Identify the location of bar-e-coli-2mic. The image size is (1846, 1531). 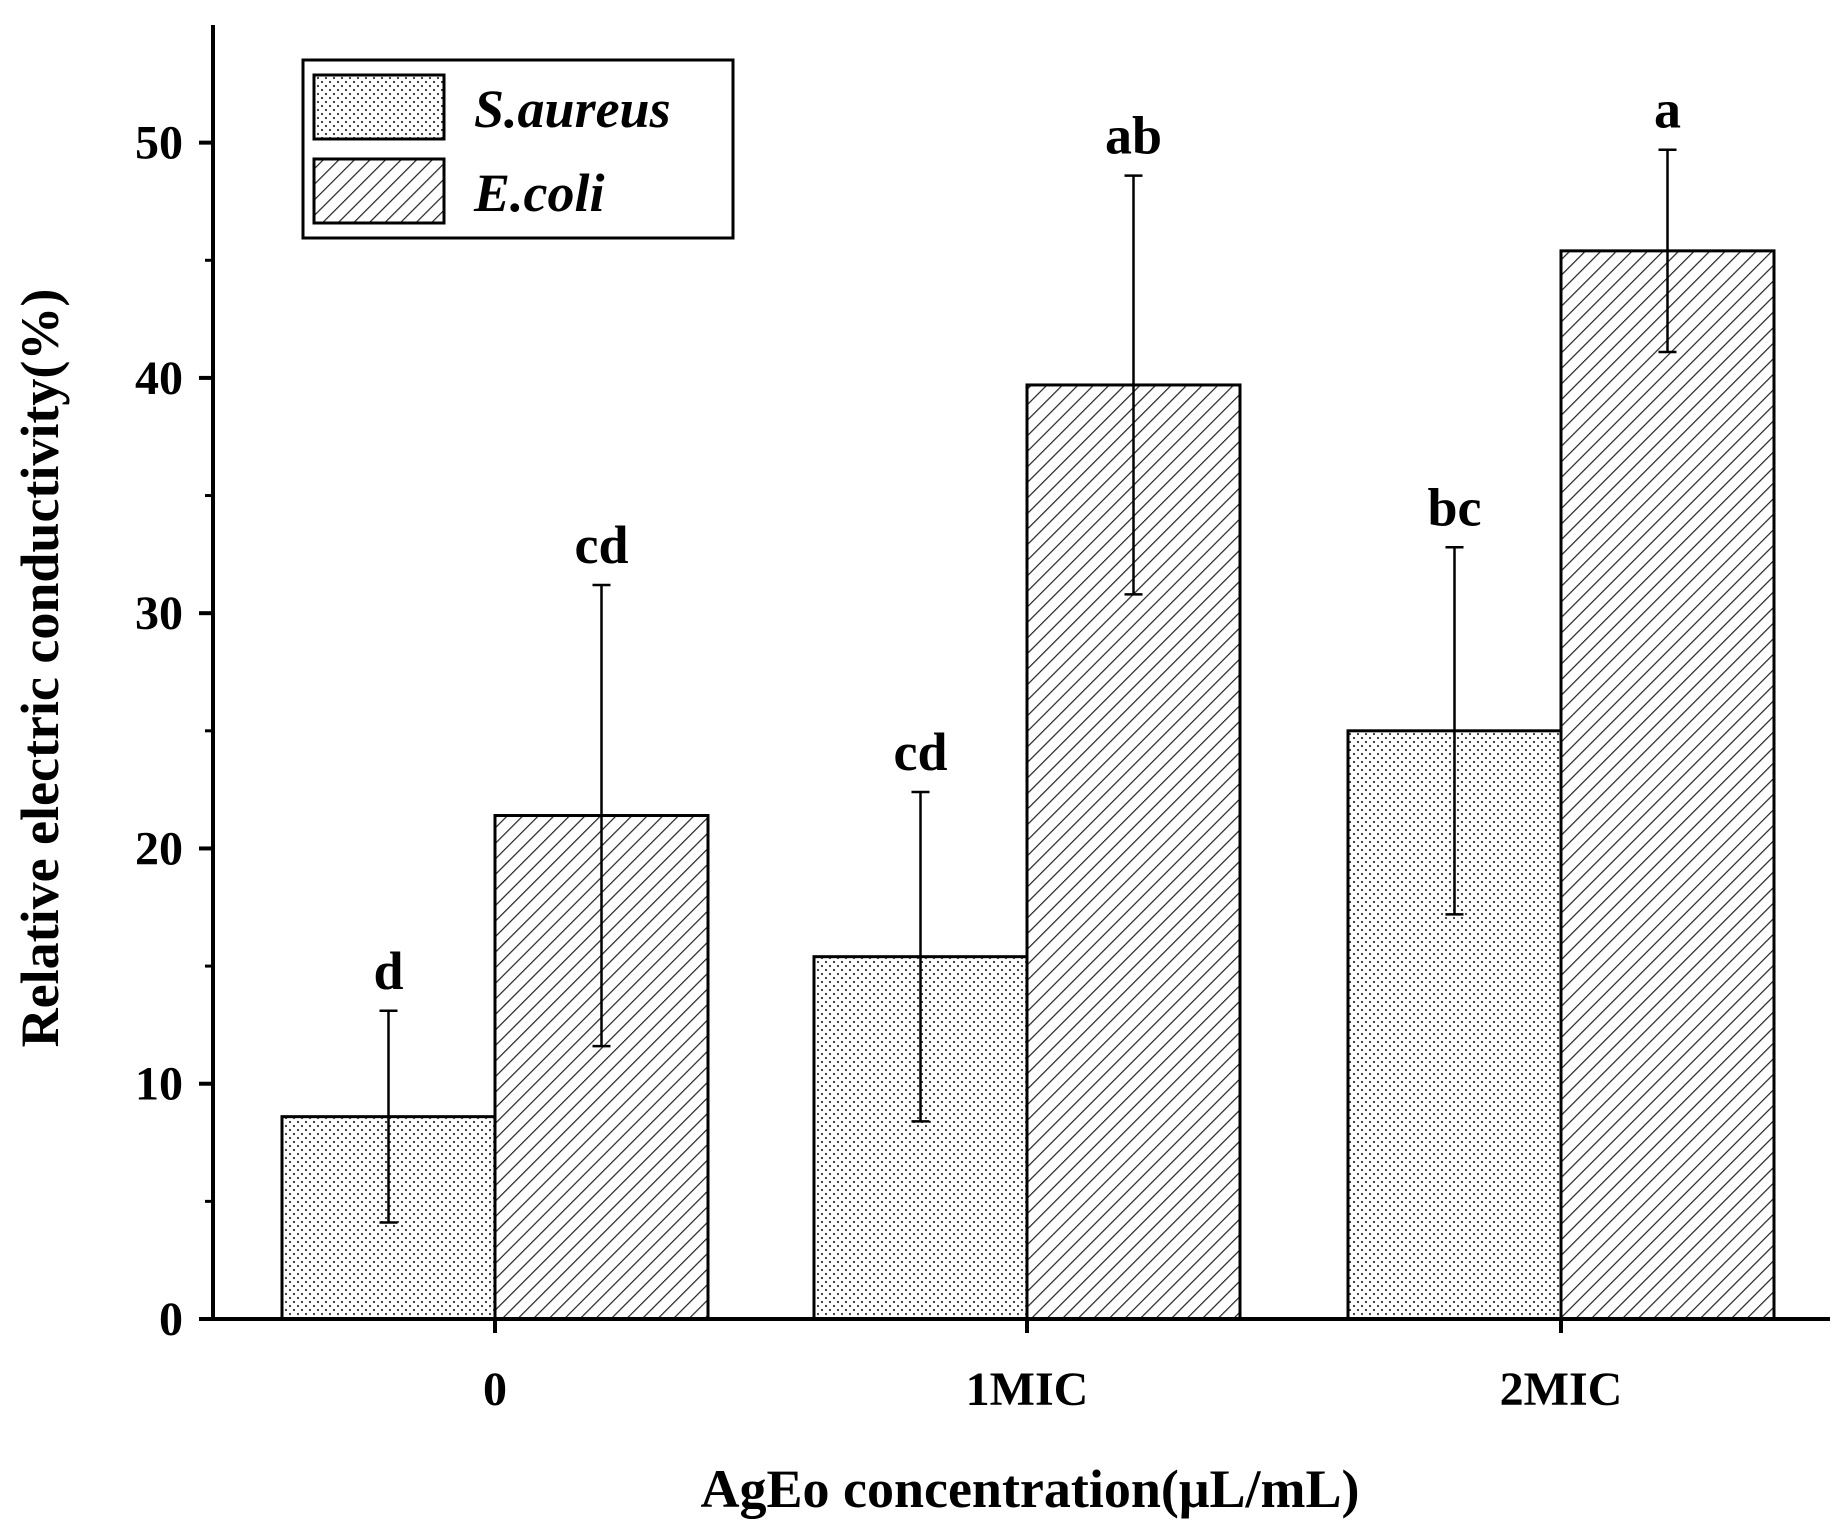
(1667, 785).